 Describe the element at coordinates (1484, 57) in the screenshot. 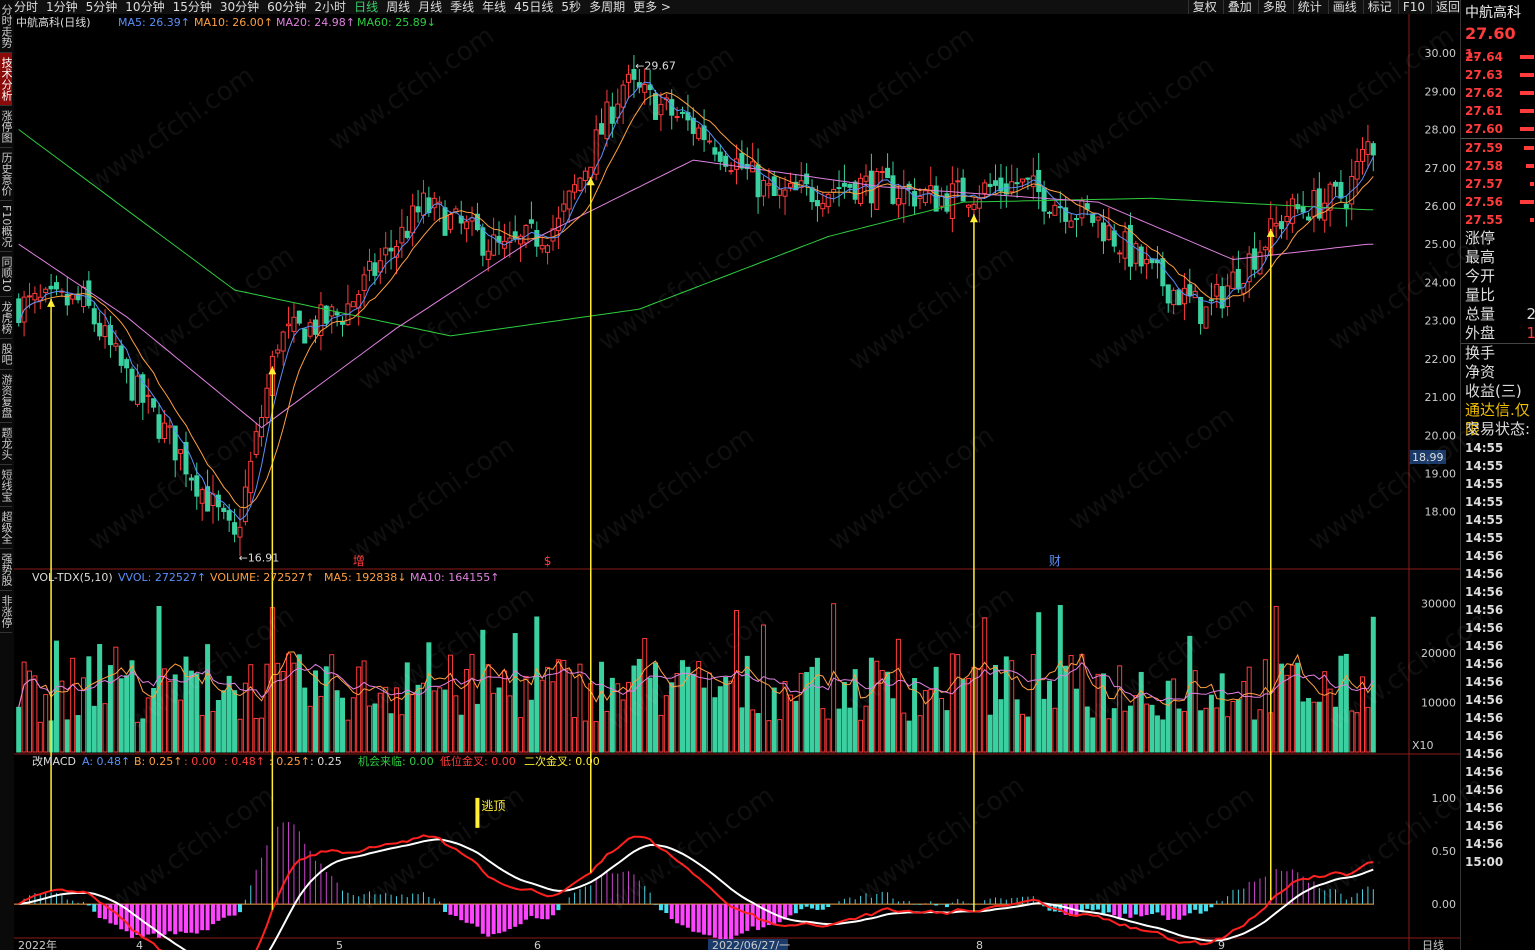

I see `orderbook-price: 27.64` at that location.